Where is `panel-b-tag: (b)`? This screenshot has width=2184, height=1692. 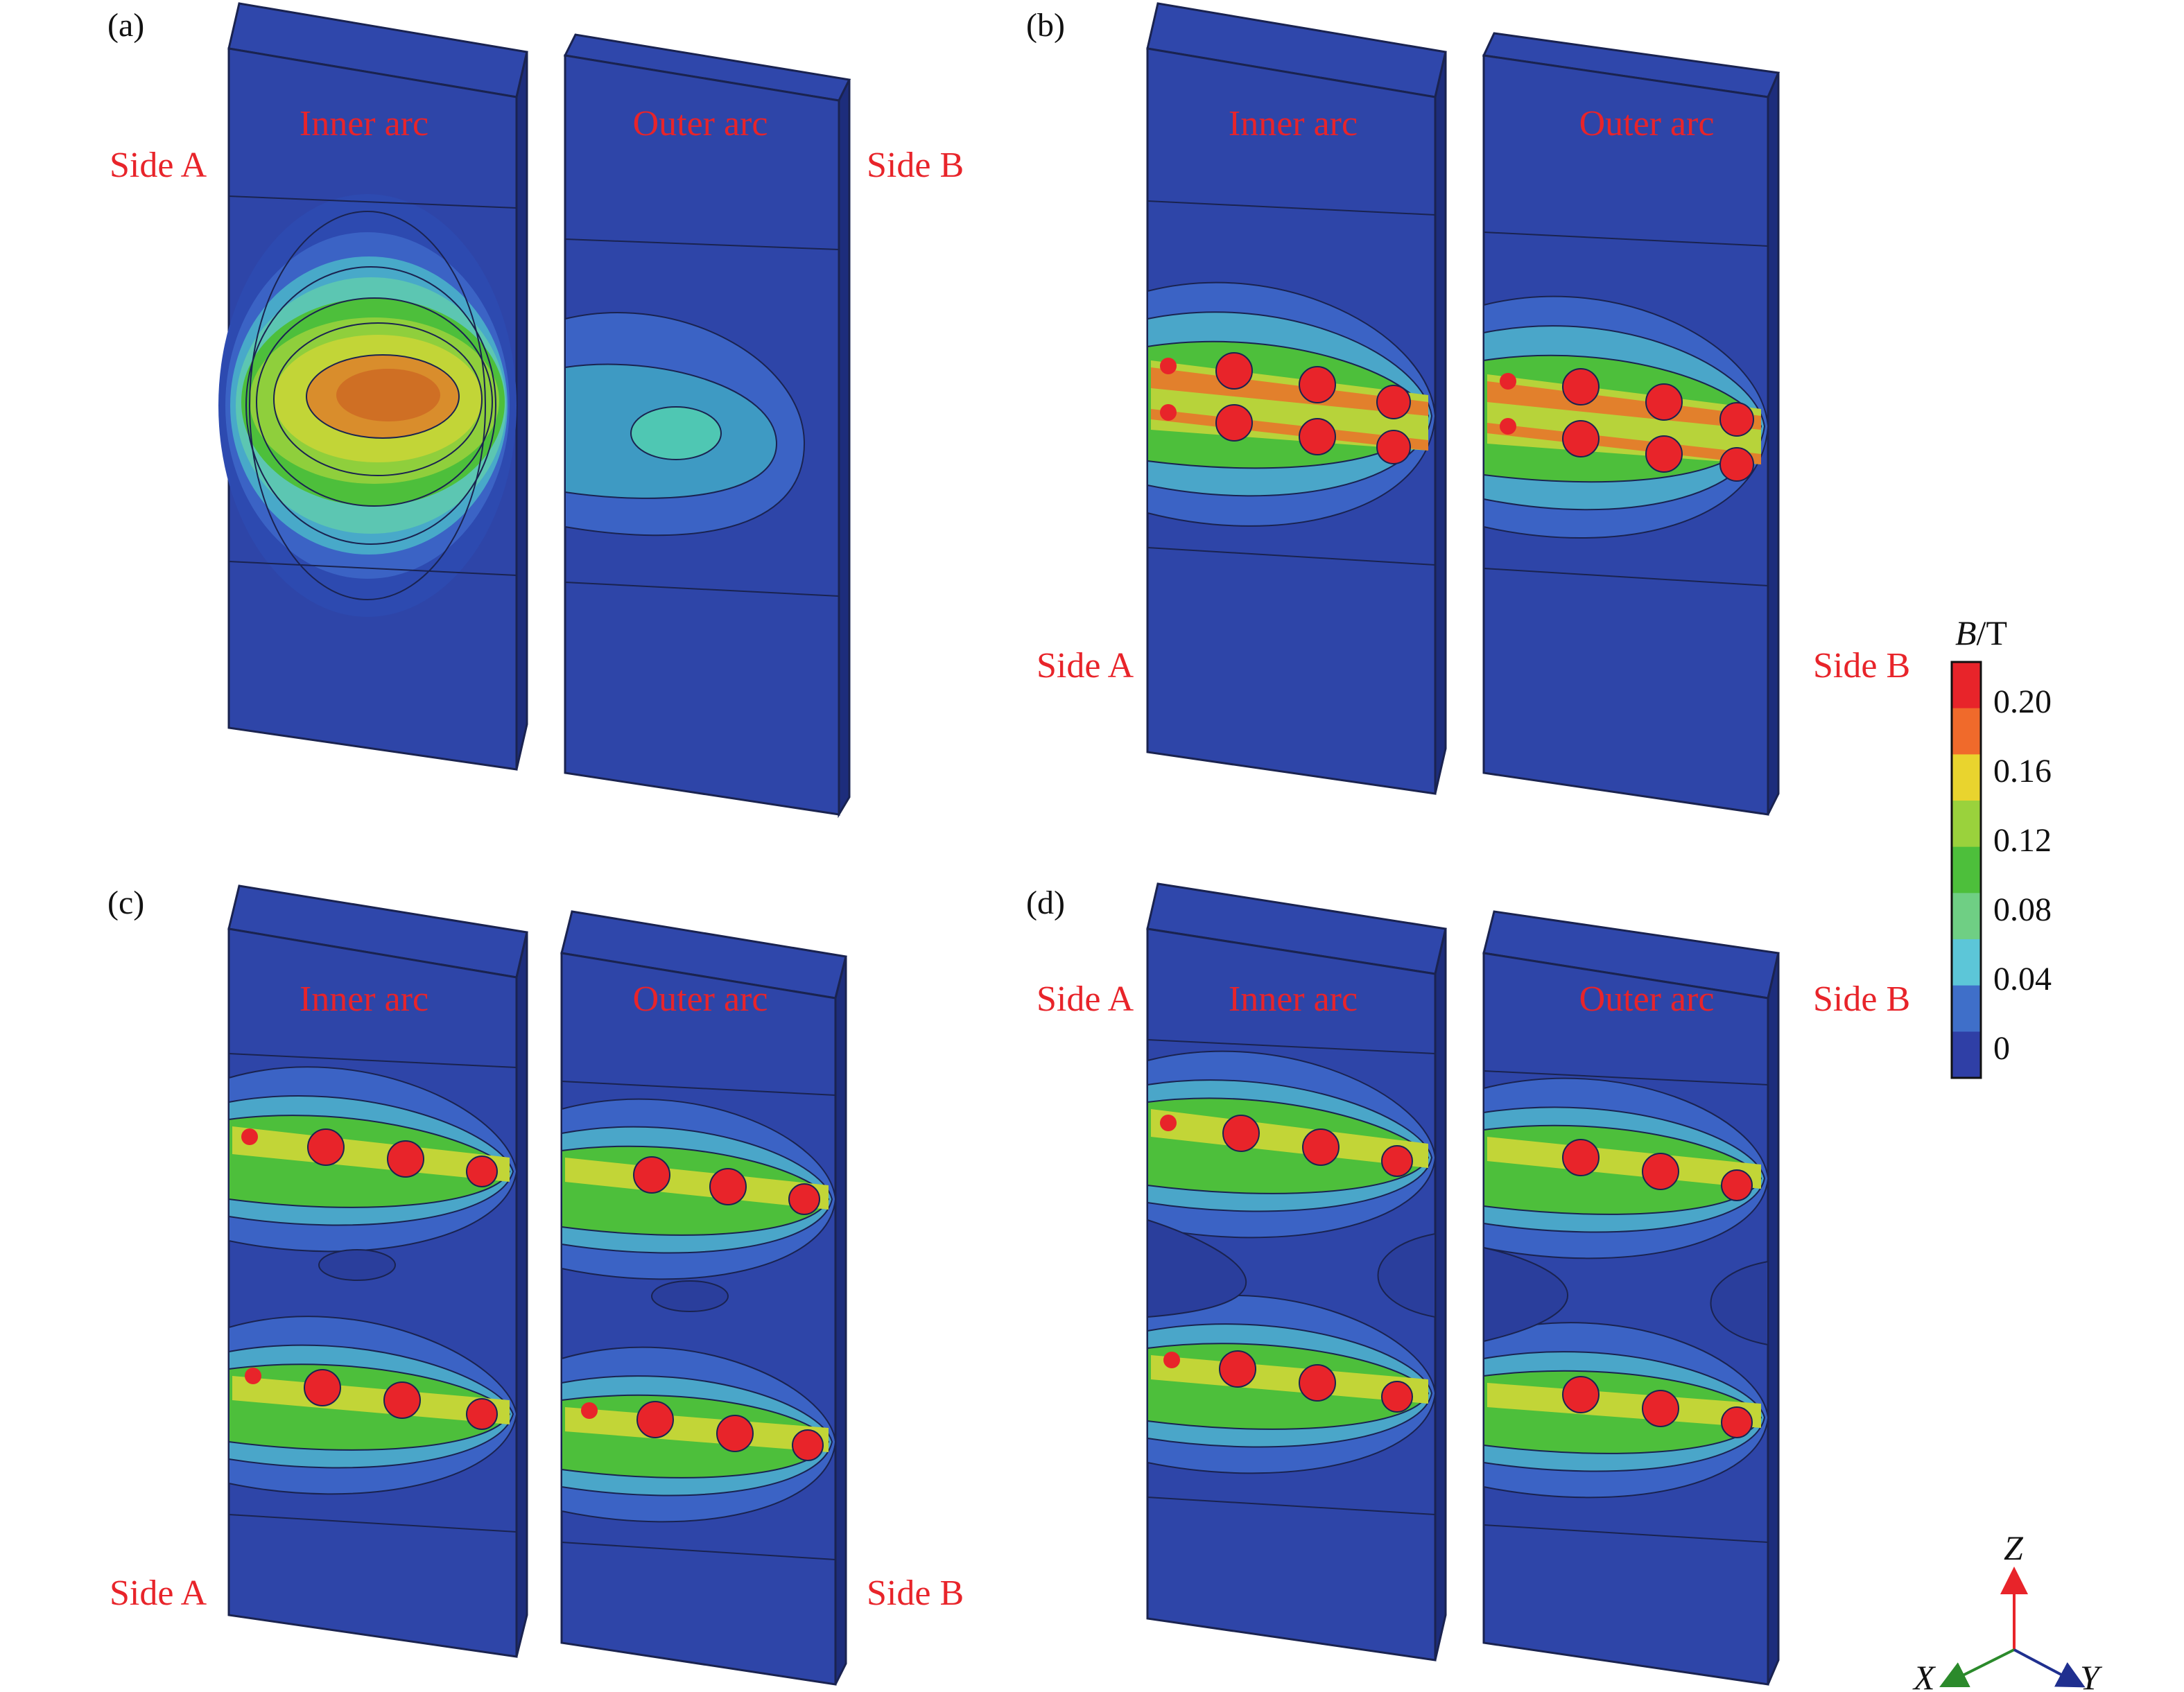 panel-b-tag: (b) is located at coordinates (1045, 25).